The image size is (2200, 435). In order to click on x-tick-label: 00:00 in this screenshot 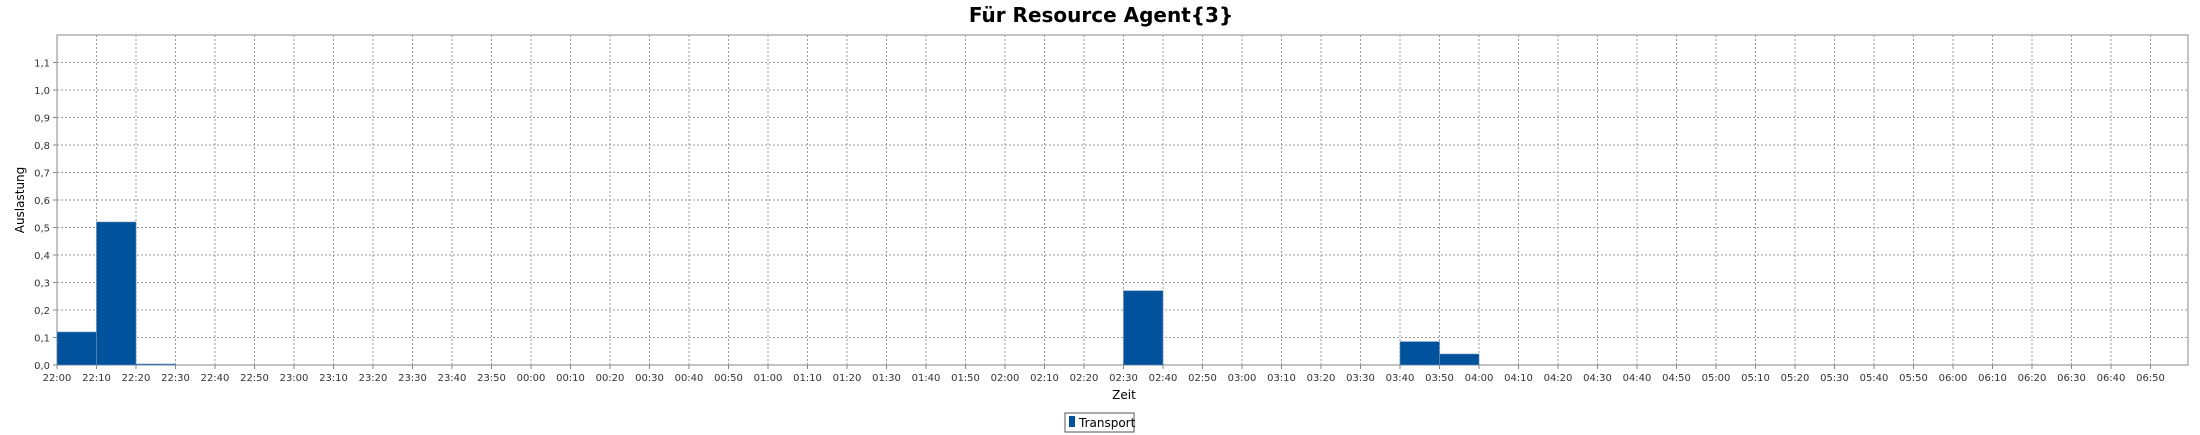, I will do `click(531, 378)`.